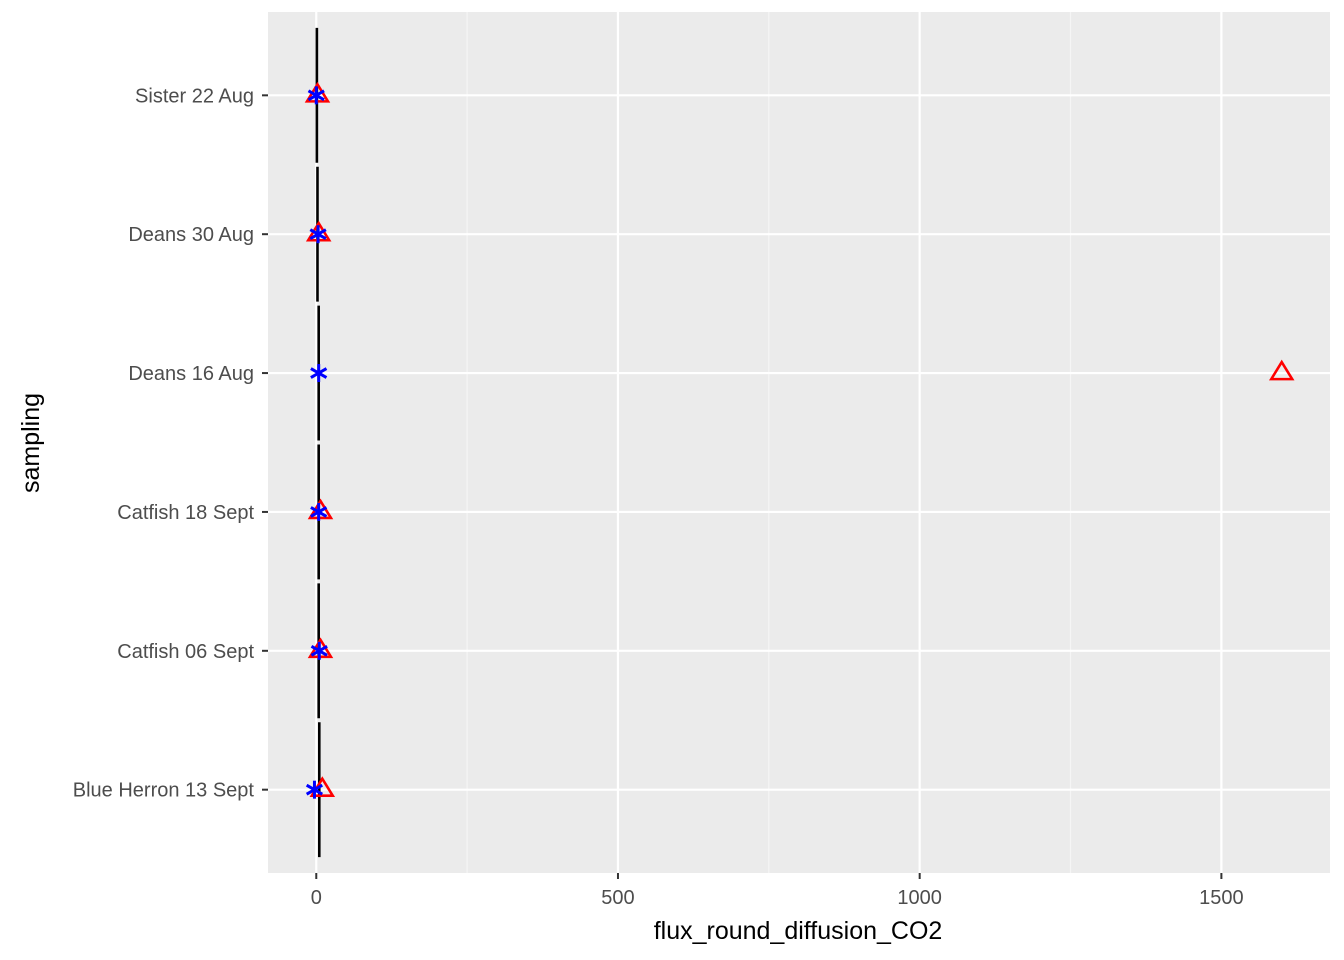 The width and height of the screenshot is (1344, 960). What do you see at coordinates (316, 898) in the screenshot?
I see `x-tick-label: 0` at bounding box center [316, 898].